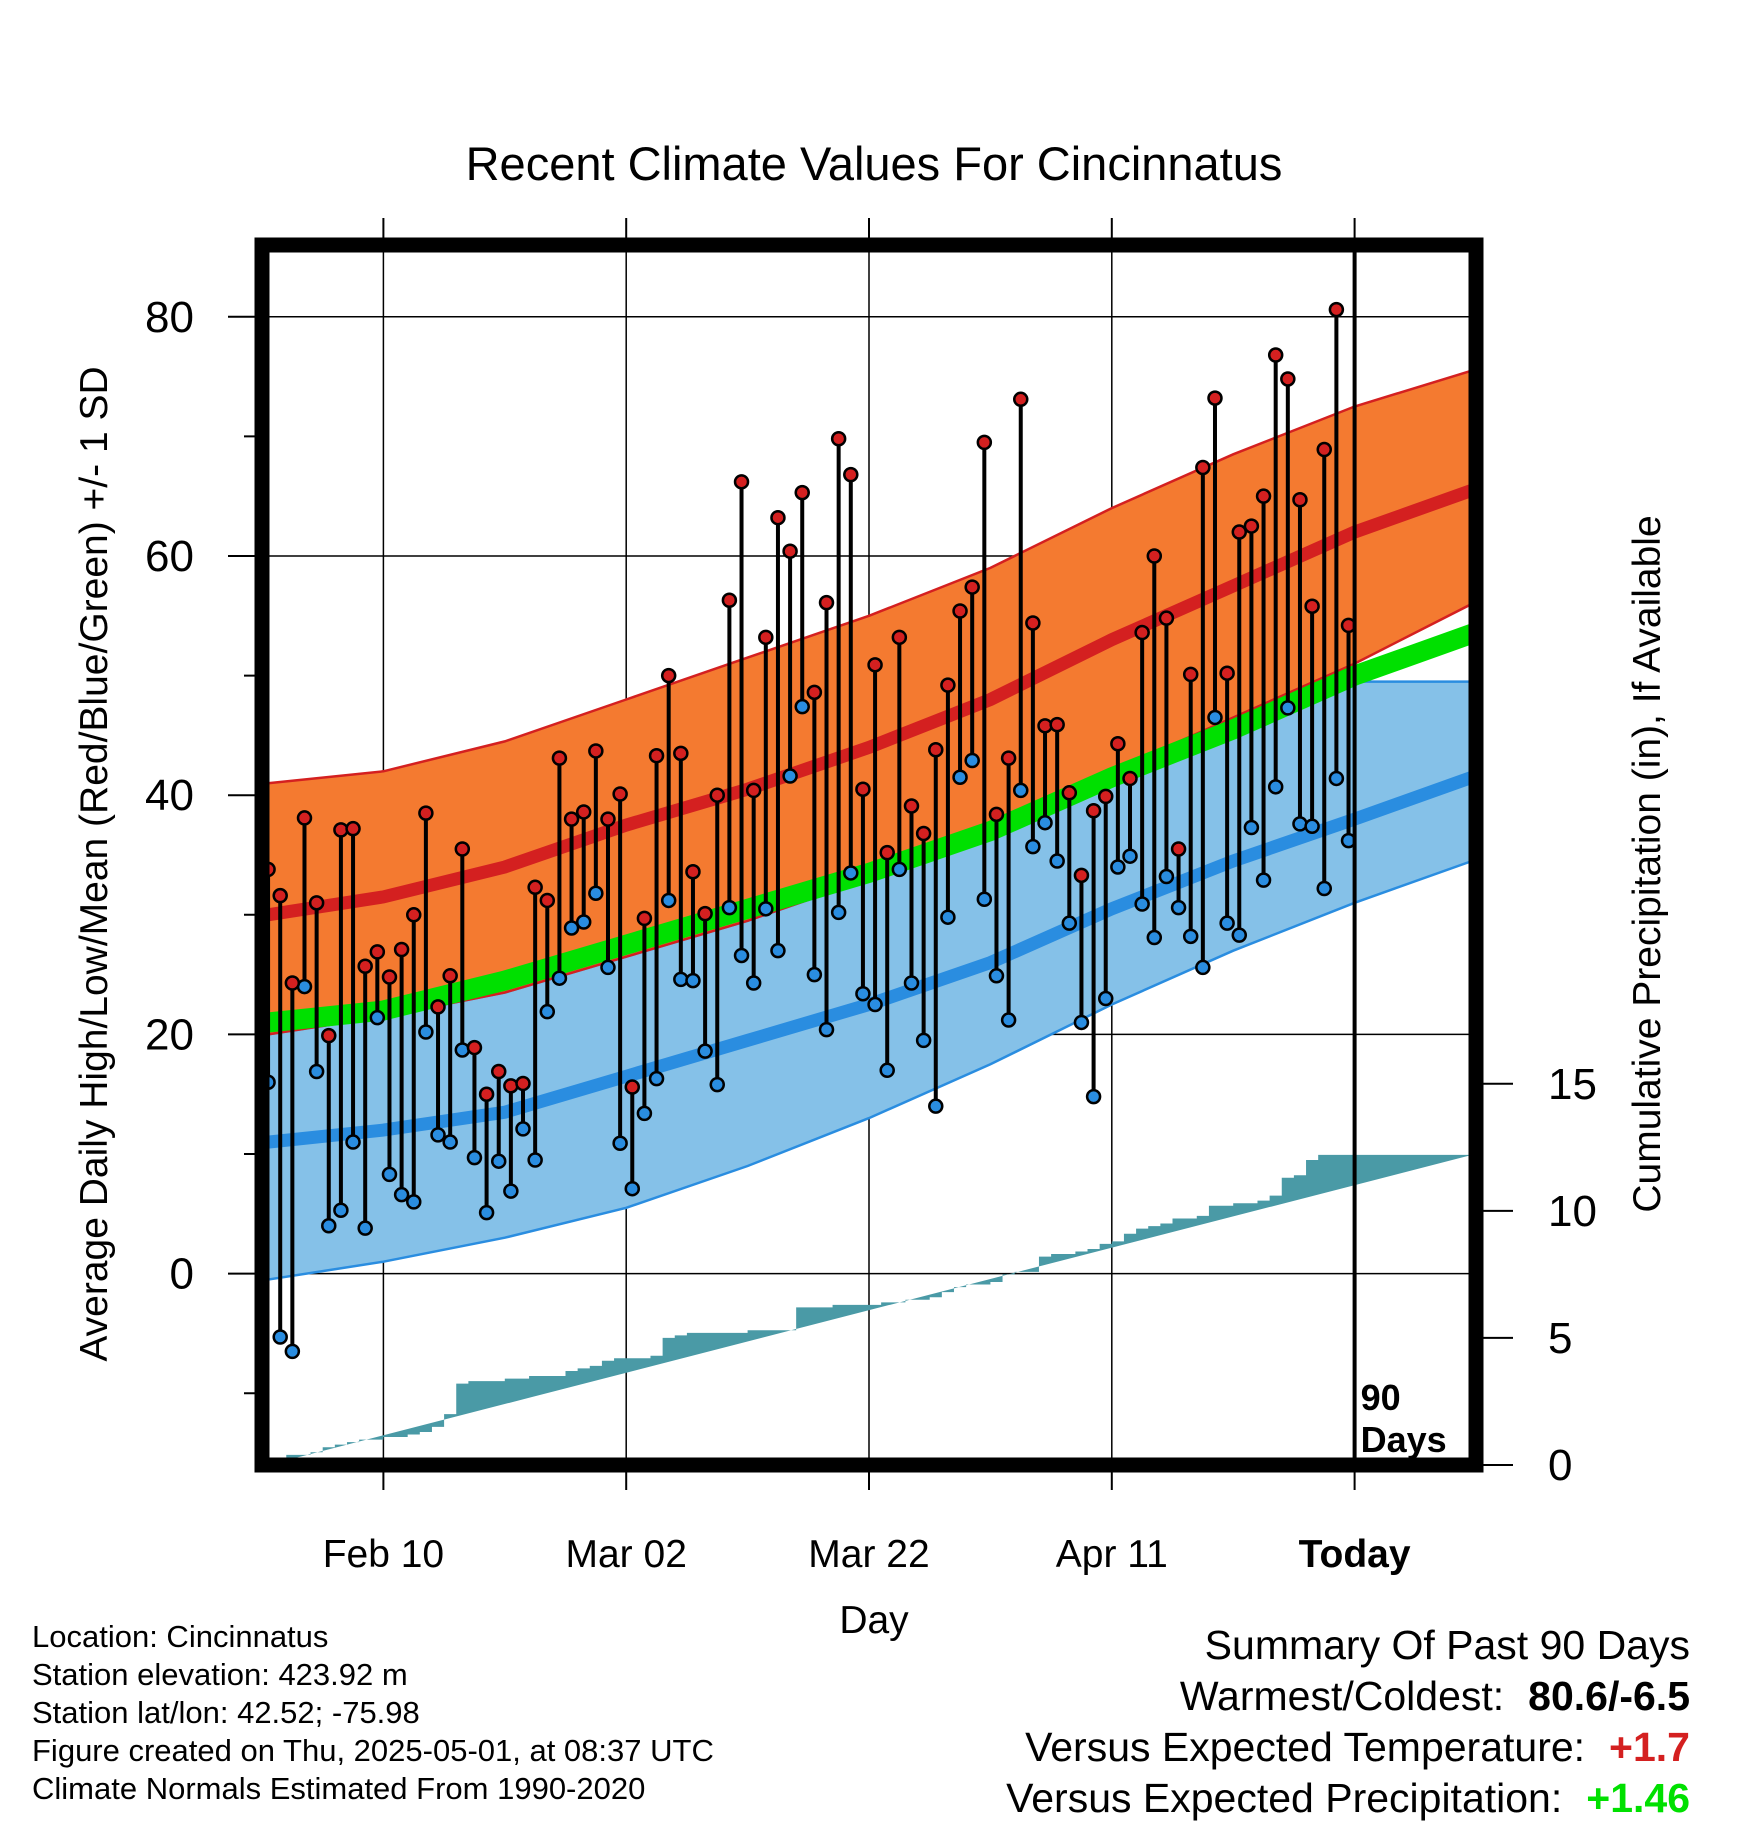 This screenshot has width=1748, height=1828. Describe the element at coordinates (1609, 1696) in the screenshot. I see `warmest-value: 80.6/-6.5` at that location.